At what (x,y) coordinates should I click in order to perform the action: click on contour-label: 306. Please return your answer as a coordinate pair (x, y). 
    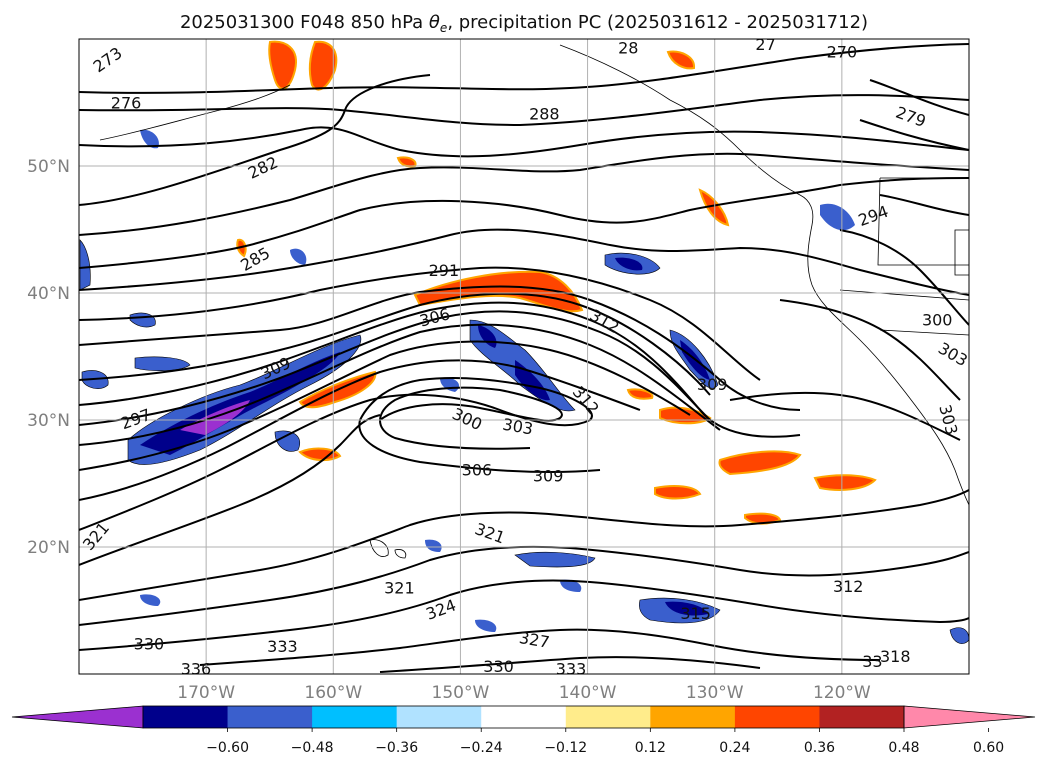
    Looking at the image, I should click on (477, 469).